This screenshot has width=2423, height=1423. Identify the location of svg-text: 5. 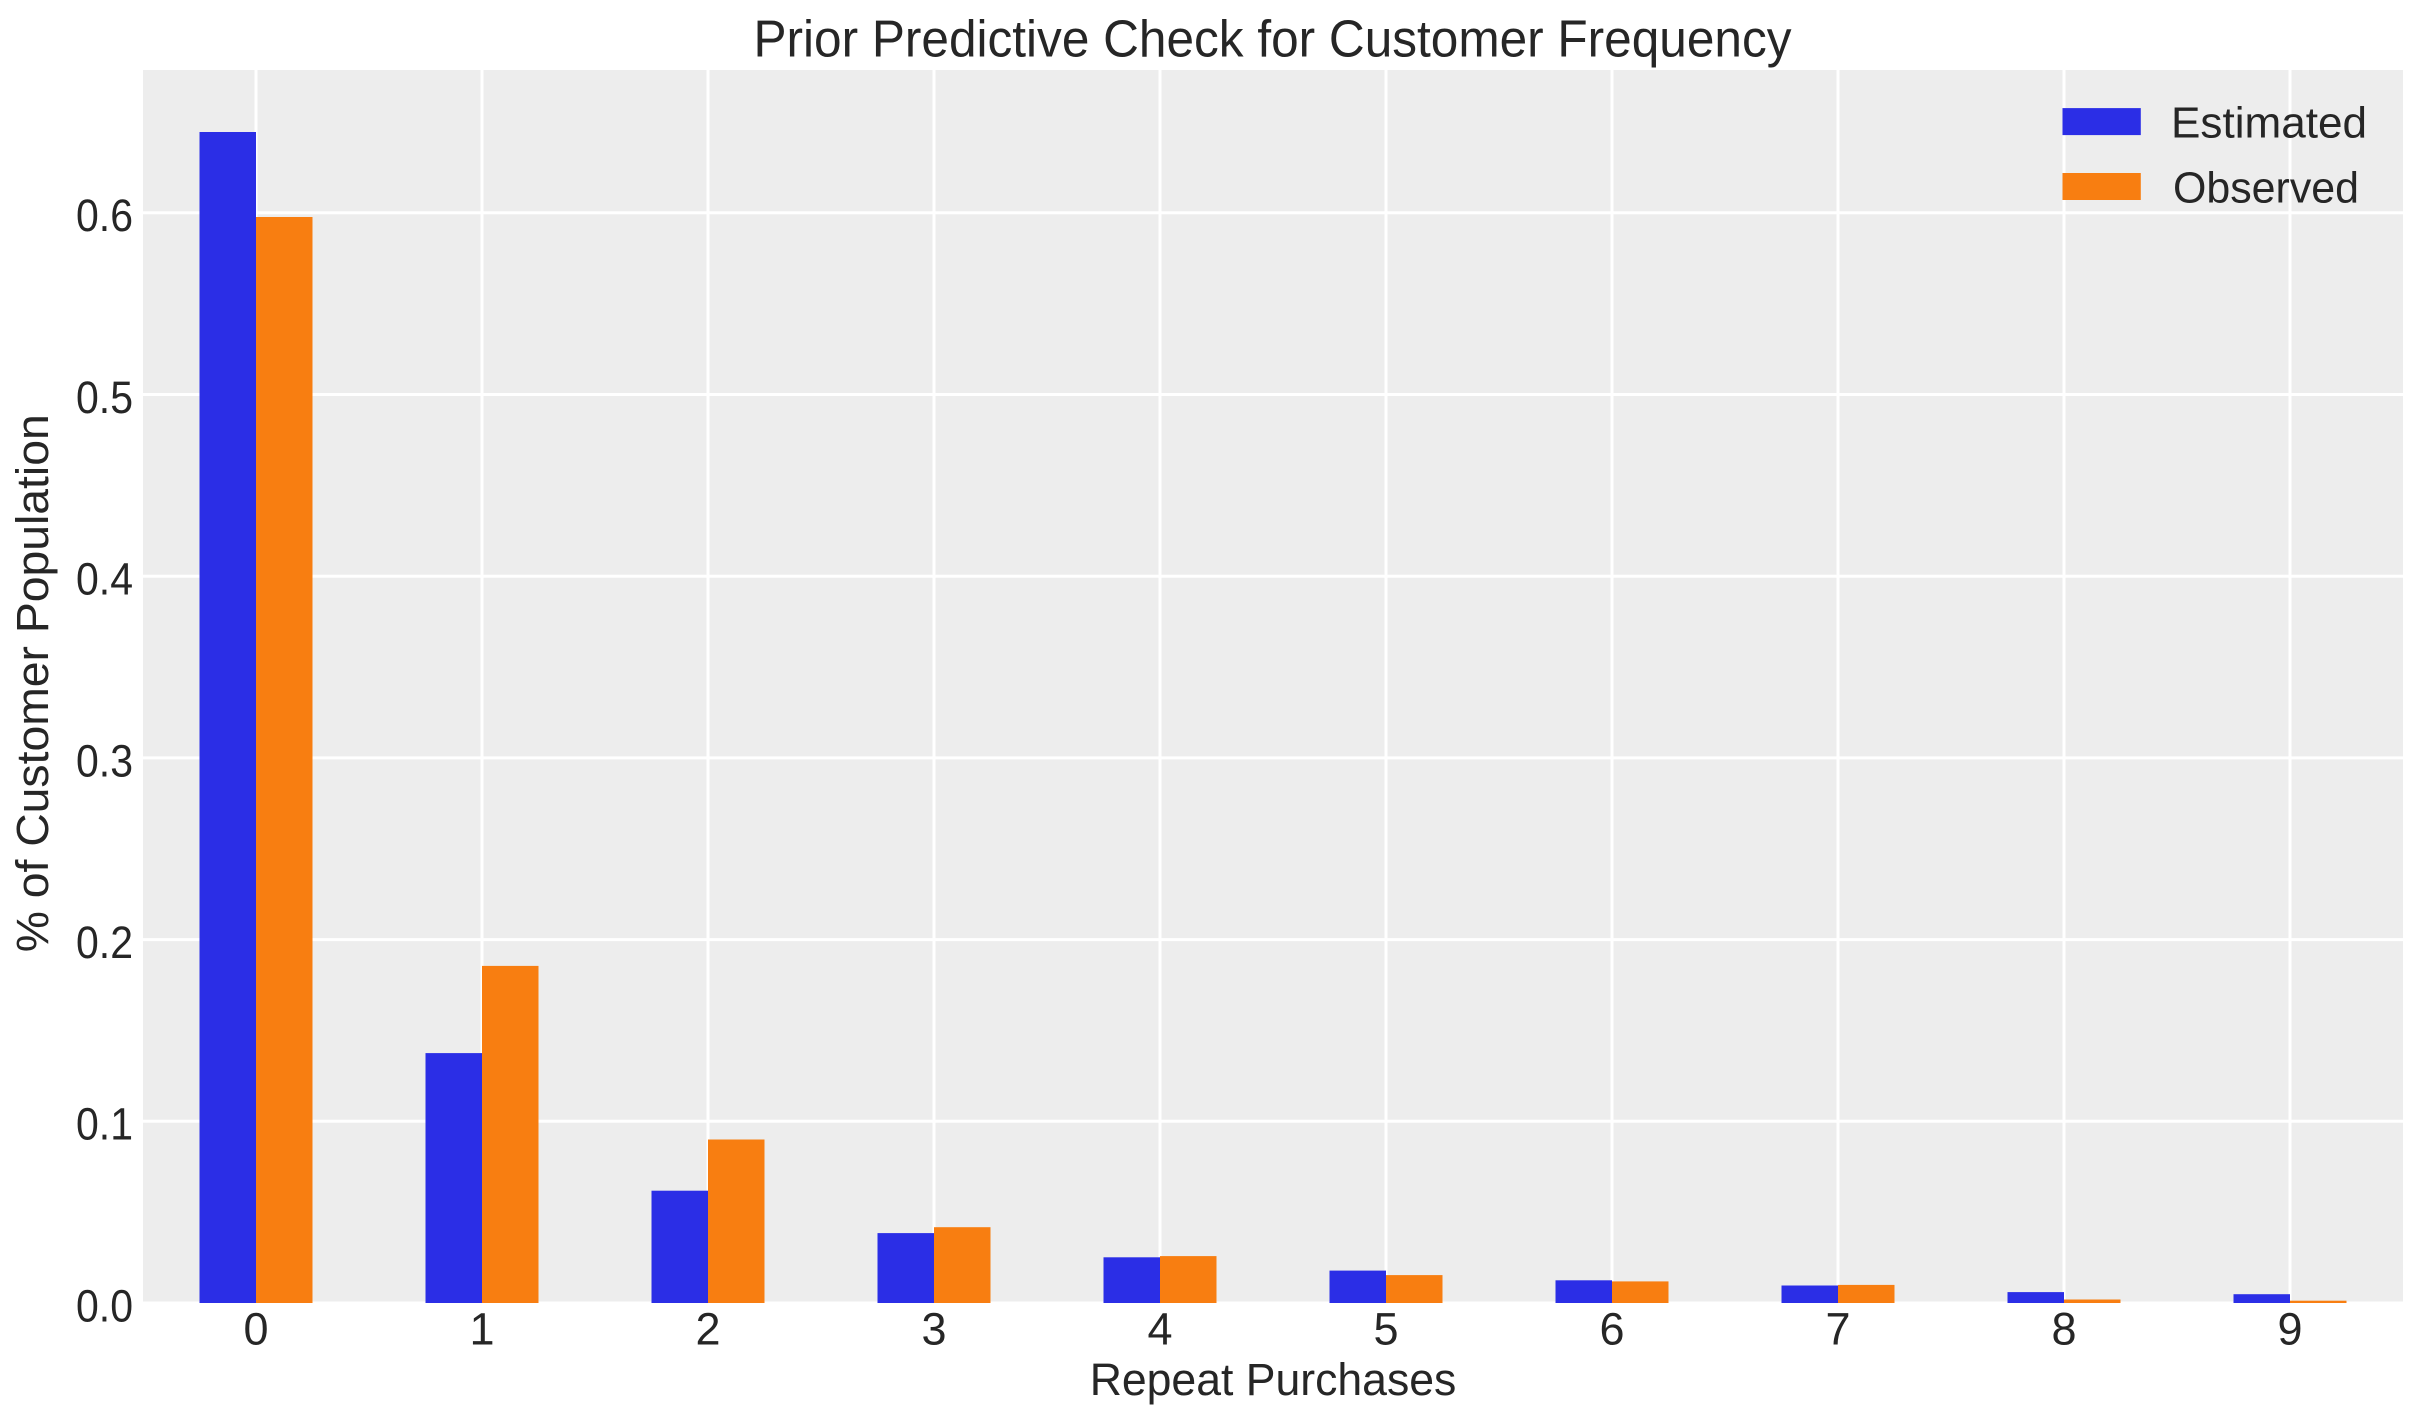
(1385, 1329).